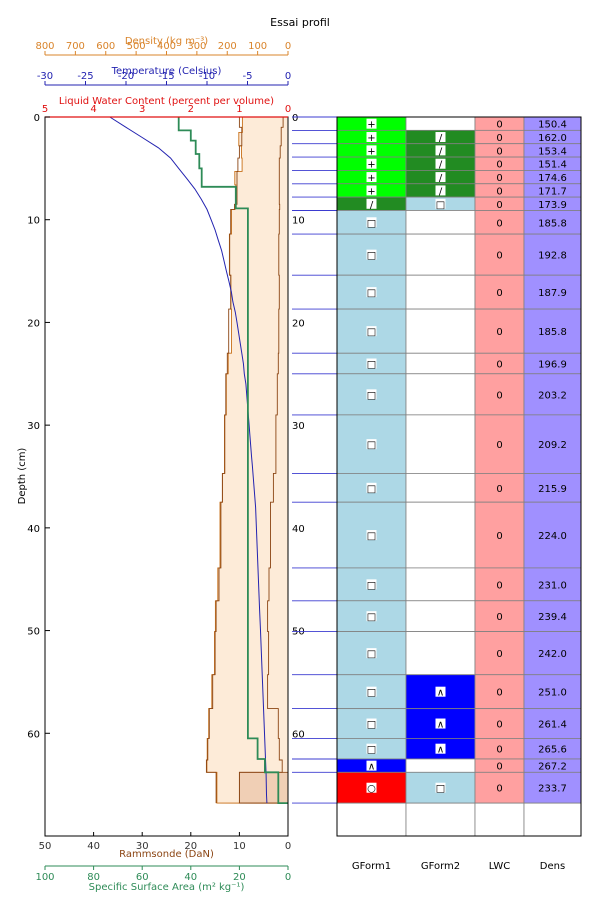  Describe the element at coordinates (105, 46) in the screenshot. I see `density-tick-label: 600` at that location.